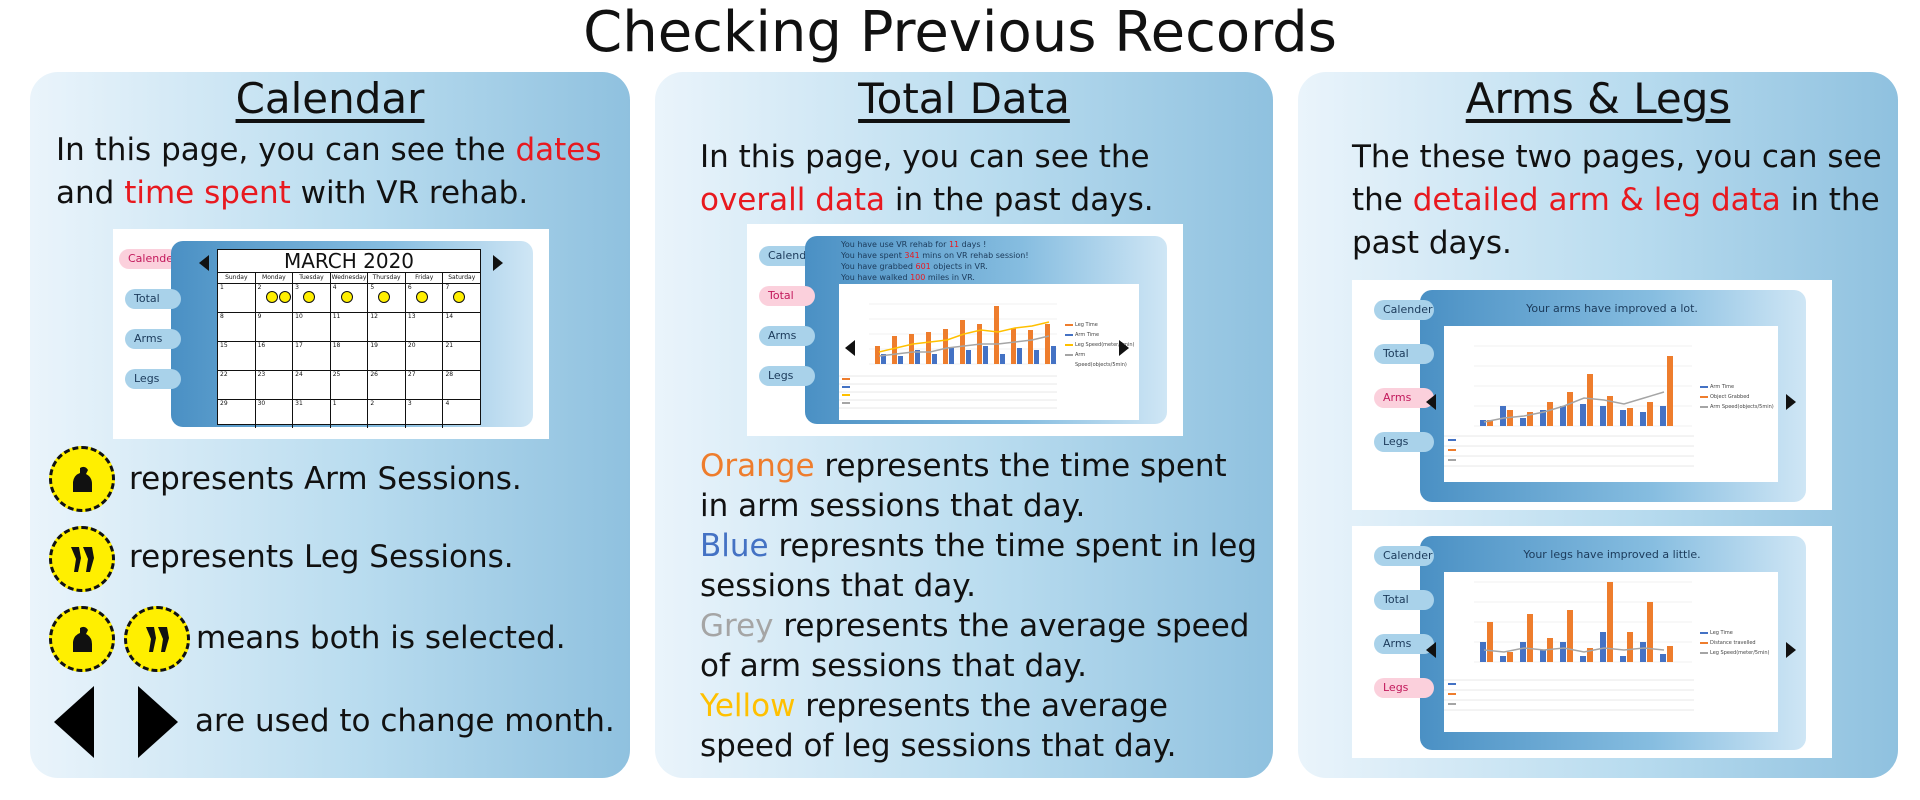 The image size is (1920, 800). What do you see at coordinates (950, 277) in the screenshot?
I see `summary-text: miles in VR.` at bounding box center [950, 277].